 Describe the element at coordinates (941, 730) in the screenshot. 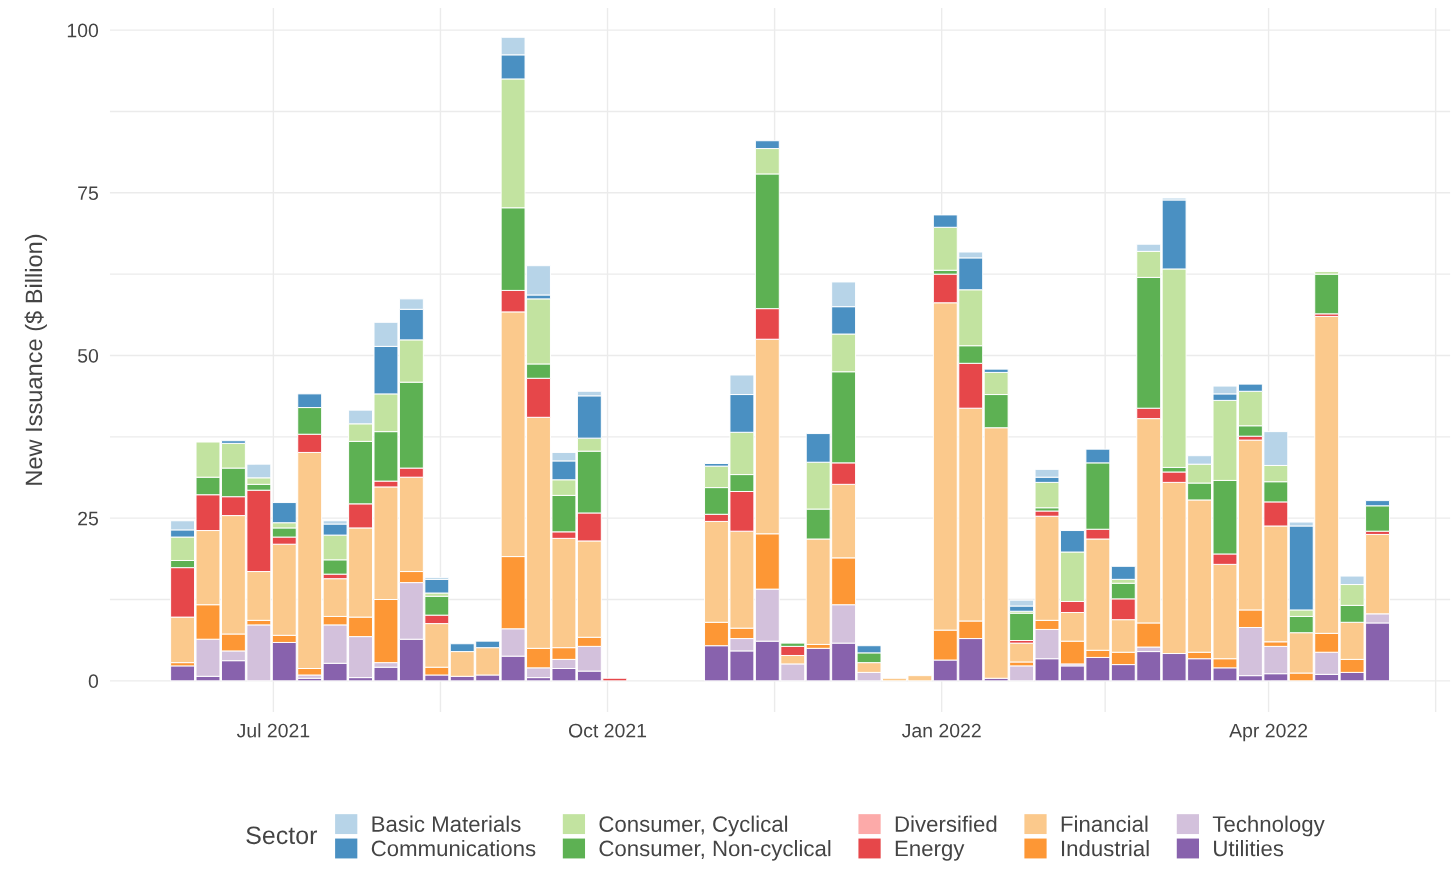

I see `x-tick-label: Jan 2022` at that location.